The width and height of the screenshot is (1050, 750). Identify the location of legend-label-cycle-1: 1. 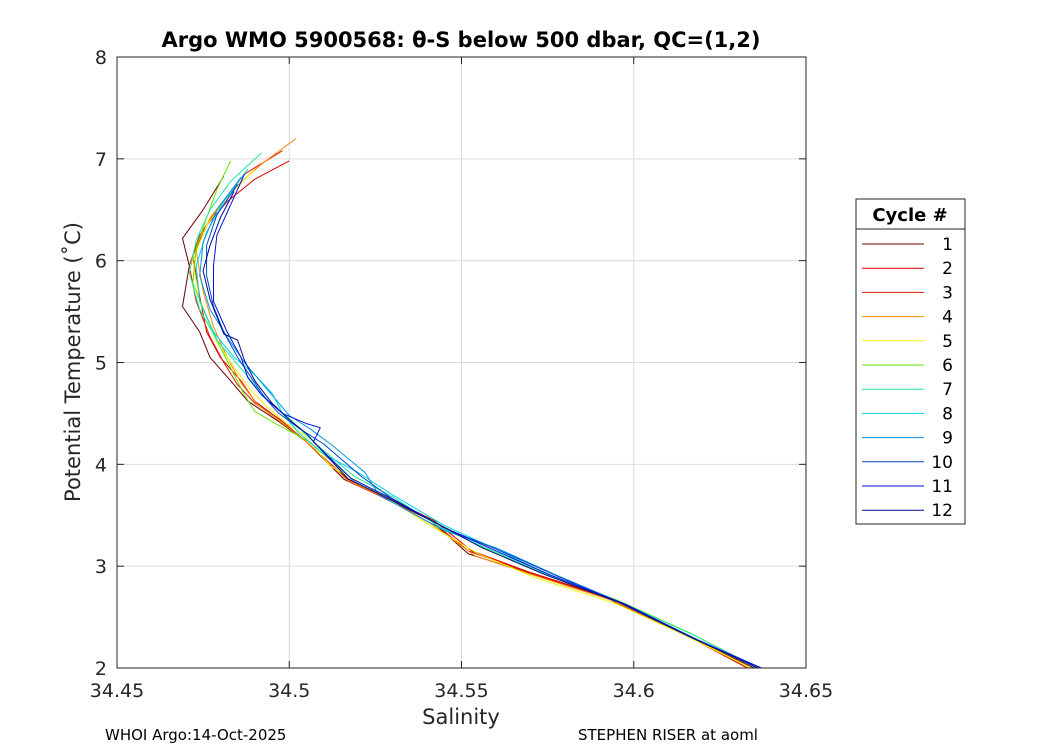
(947, 245).